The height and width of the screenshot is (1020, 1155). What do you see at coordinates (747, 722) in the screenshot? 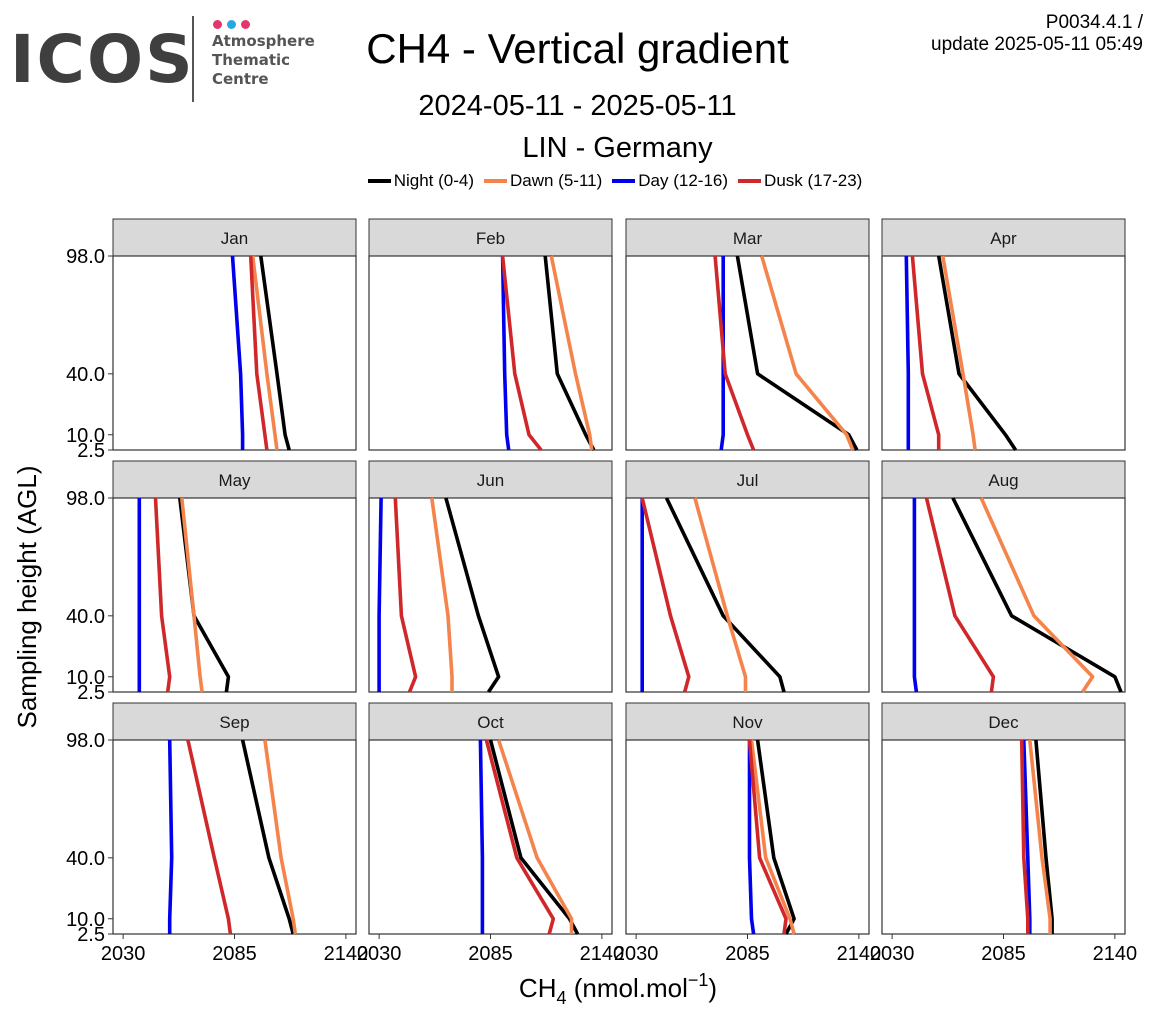
I see `facet-strip-label: Nov` at bounding box center [747, 722].